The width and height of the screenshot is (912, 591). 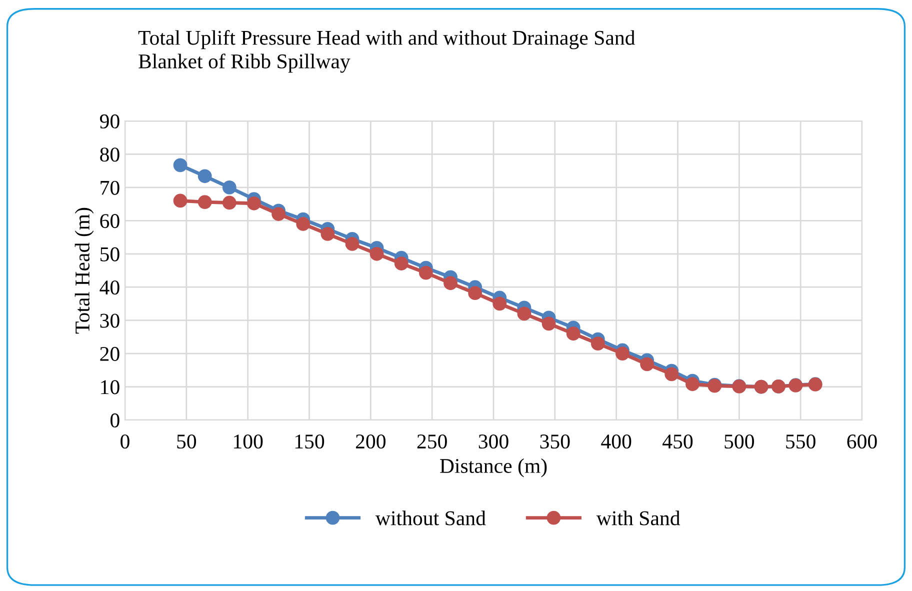 What do you see at coordinates (677, 441) in the screenshot?
I see `x-tick-label: 450` at bounding box center [677, 441].